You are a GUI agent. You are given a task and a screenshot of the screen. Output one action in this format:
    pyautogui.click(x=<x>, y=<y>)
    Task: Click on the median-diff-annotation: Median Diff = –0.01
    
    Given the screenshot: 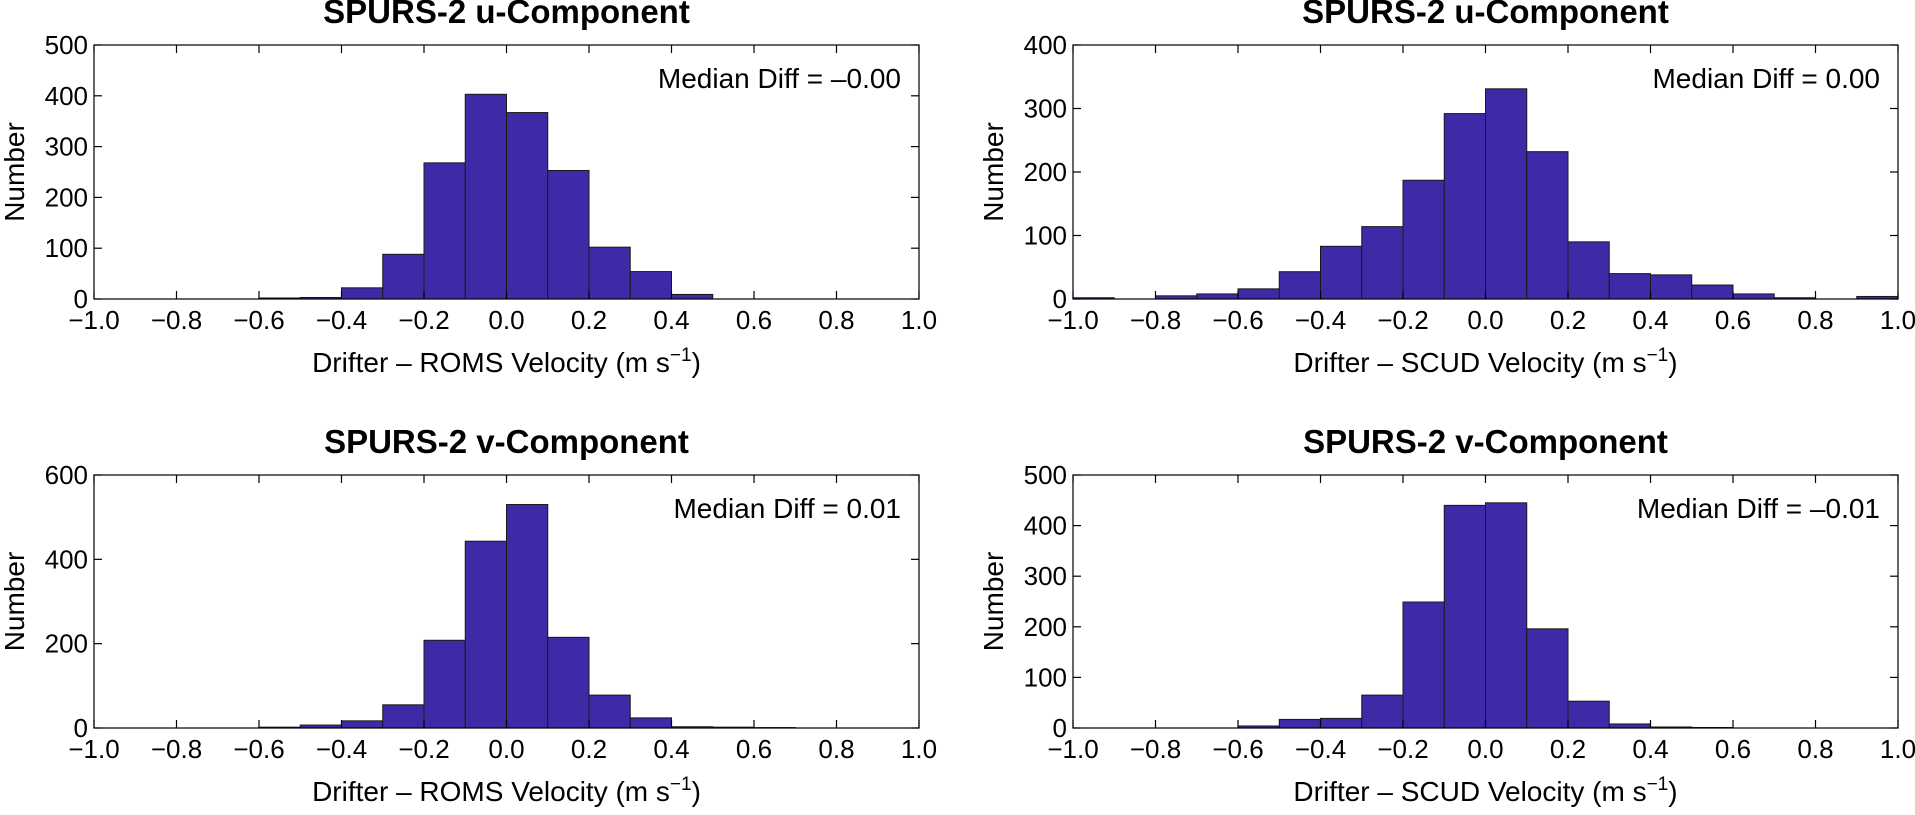 What is the action you would take?
    pyautogui.click(x=1758, y=508)
    